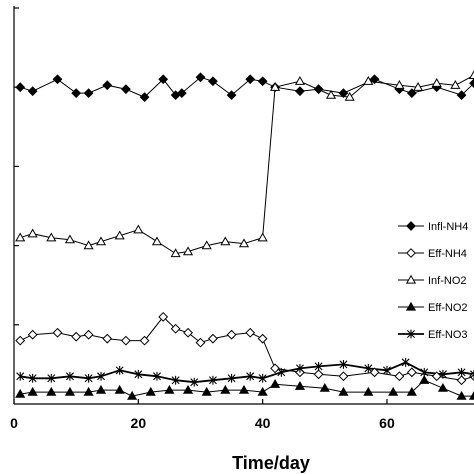  I want to click on legend-label: Eff-NO2, so click(448, 308).